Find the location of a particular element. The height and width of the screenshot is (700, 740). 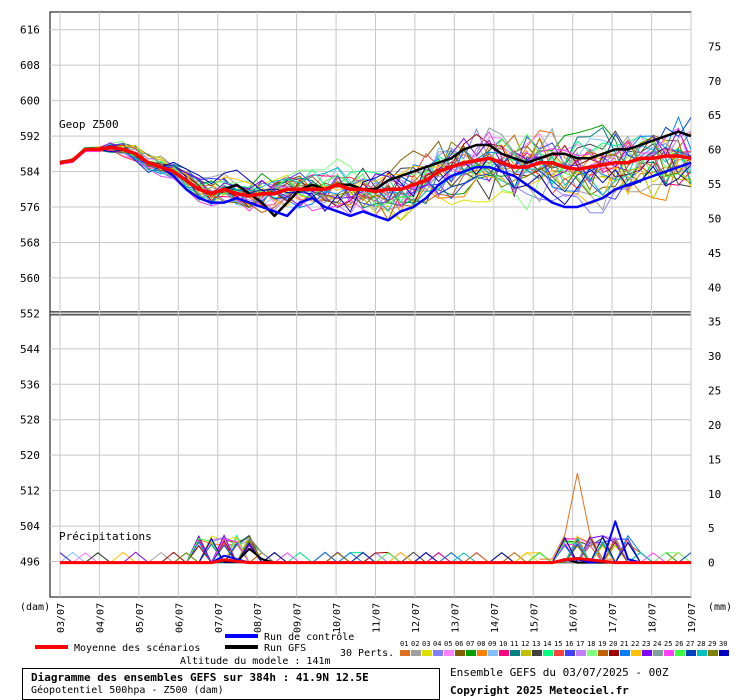

x-tick: 13/07 is located at coordinates (455, 618).